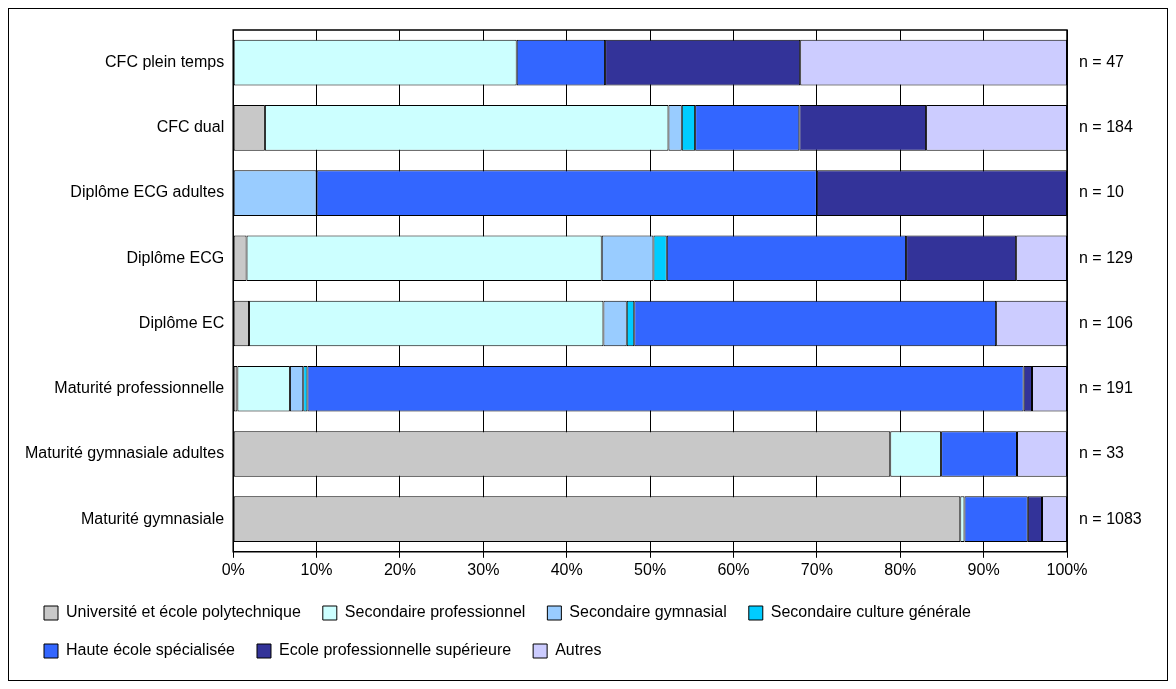 The image size is (1176, 689). I want to click on legend-label: Ecole professionnelle supérieure, so click(395, 650).